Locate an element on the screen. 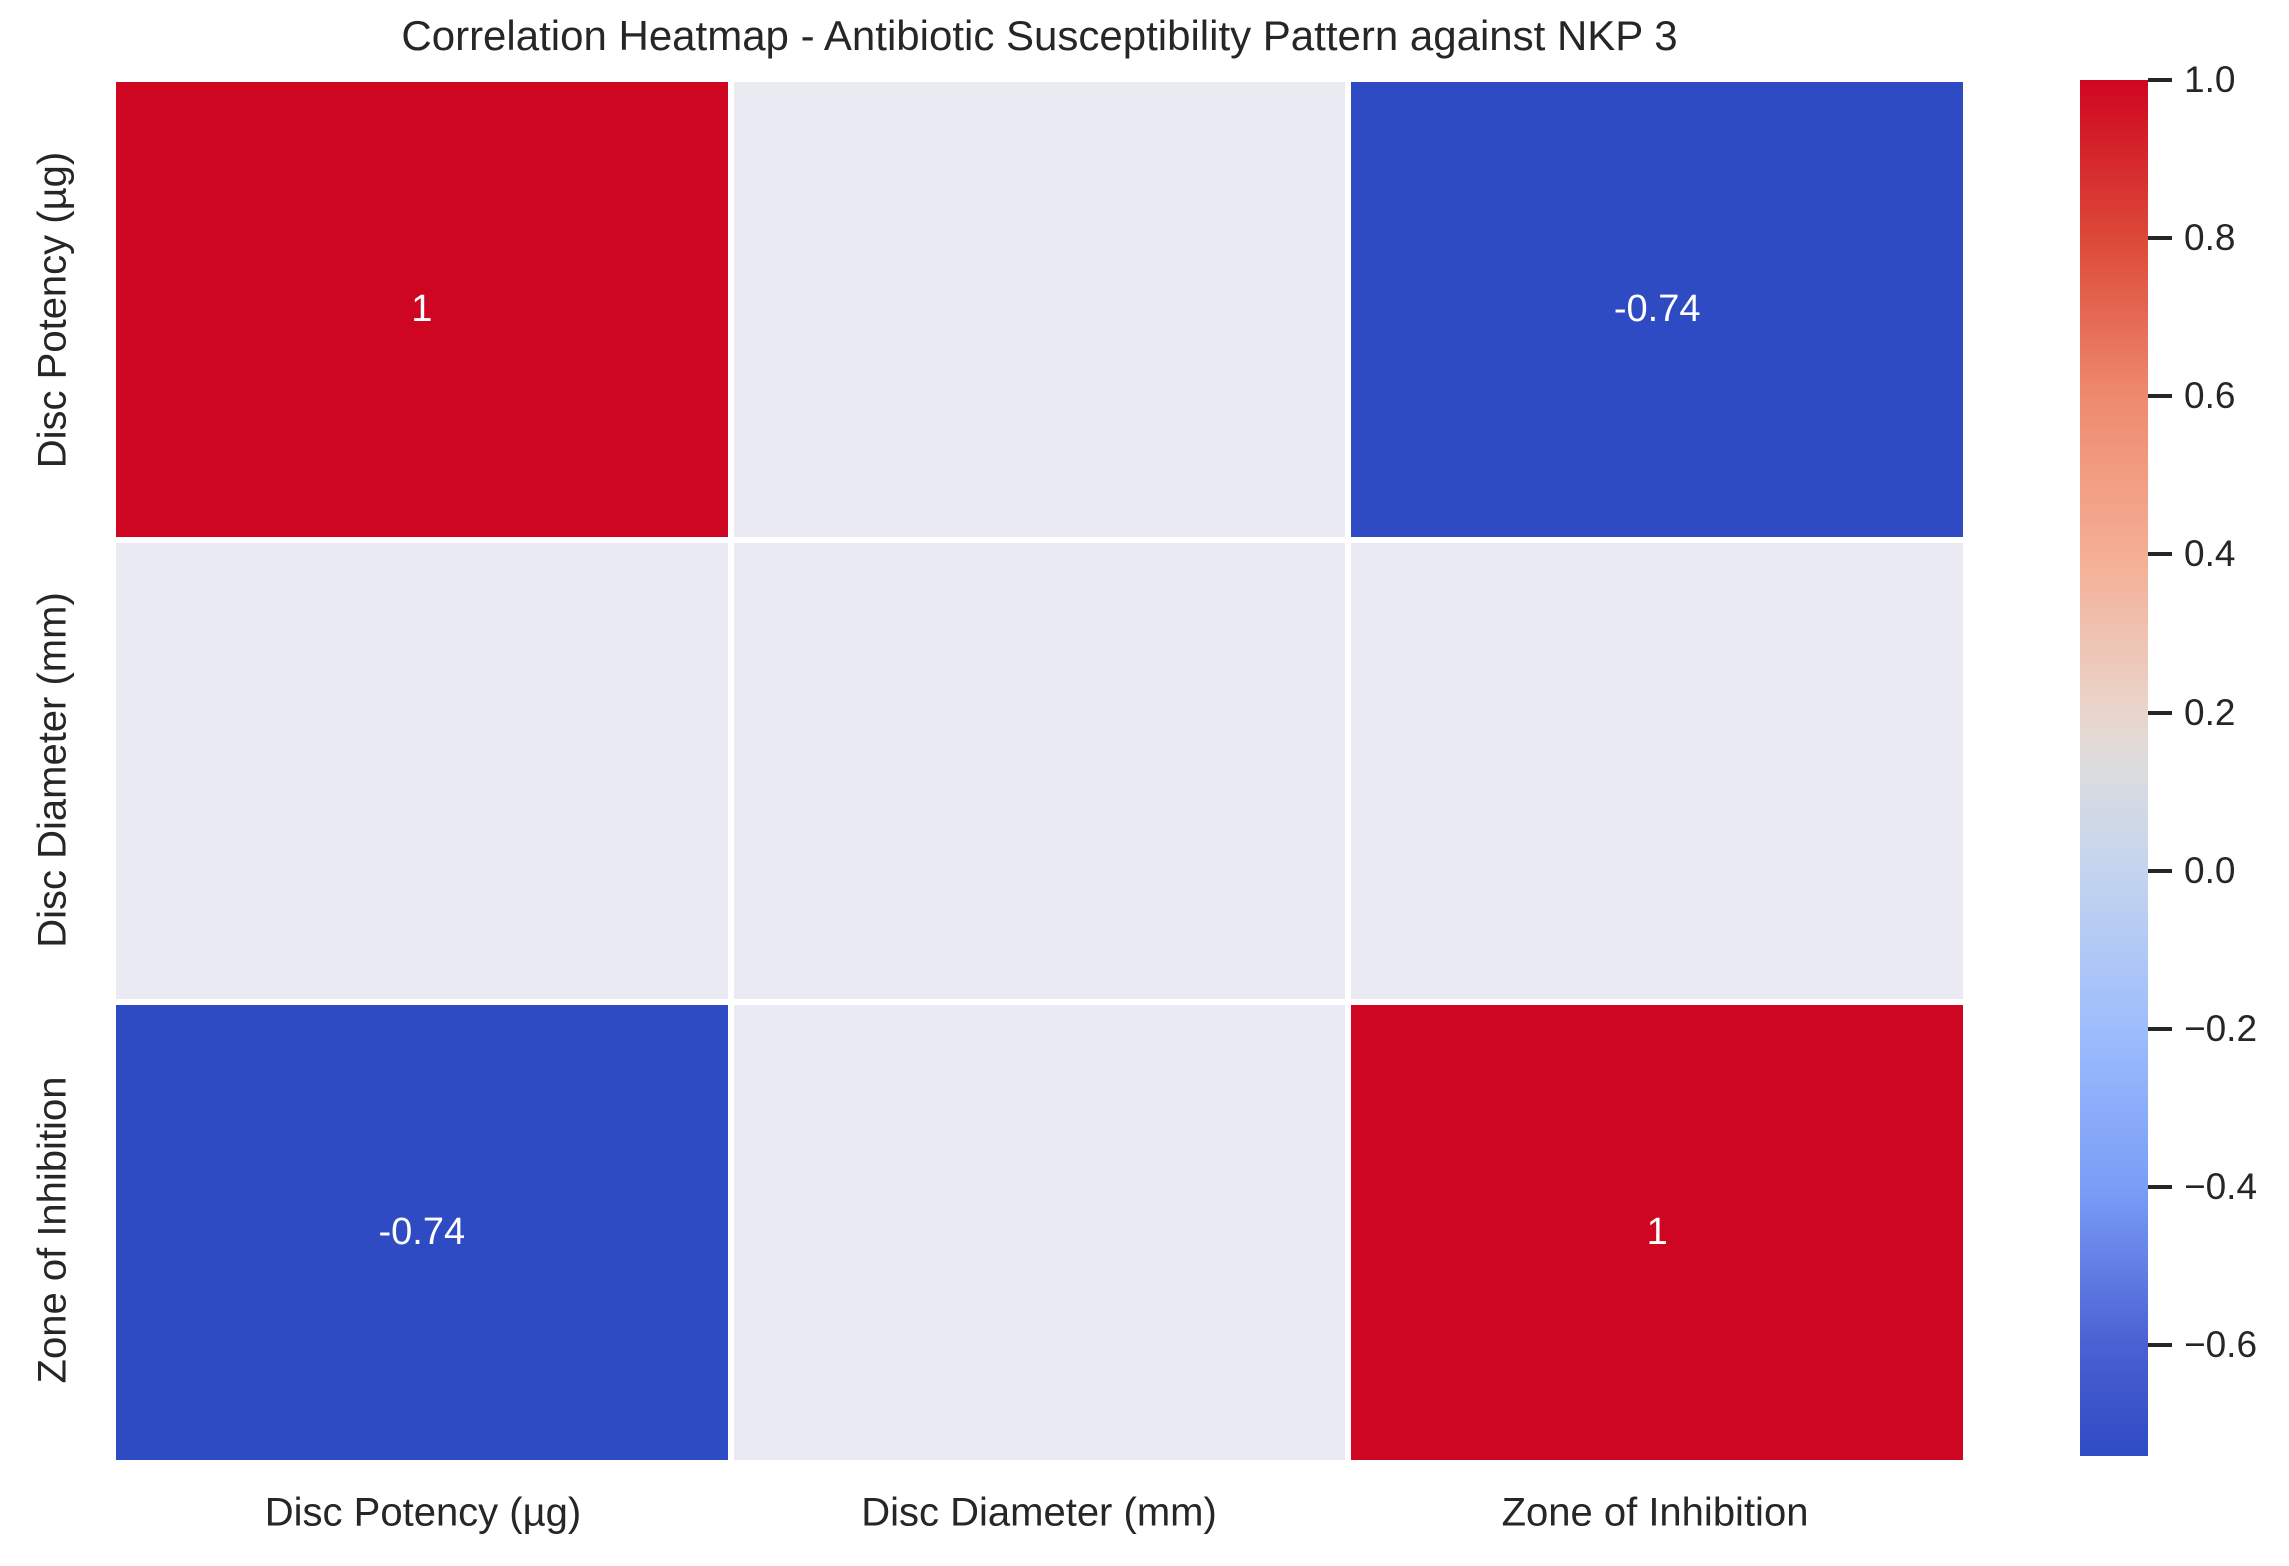  x-tick-label-0: Disc Potency (µg) is located at coordinates (423, 1512).